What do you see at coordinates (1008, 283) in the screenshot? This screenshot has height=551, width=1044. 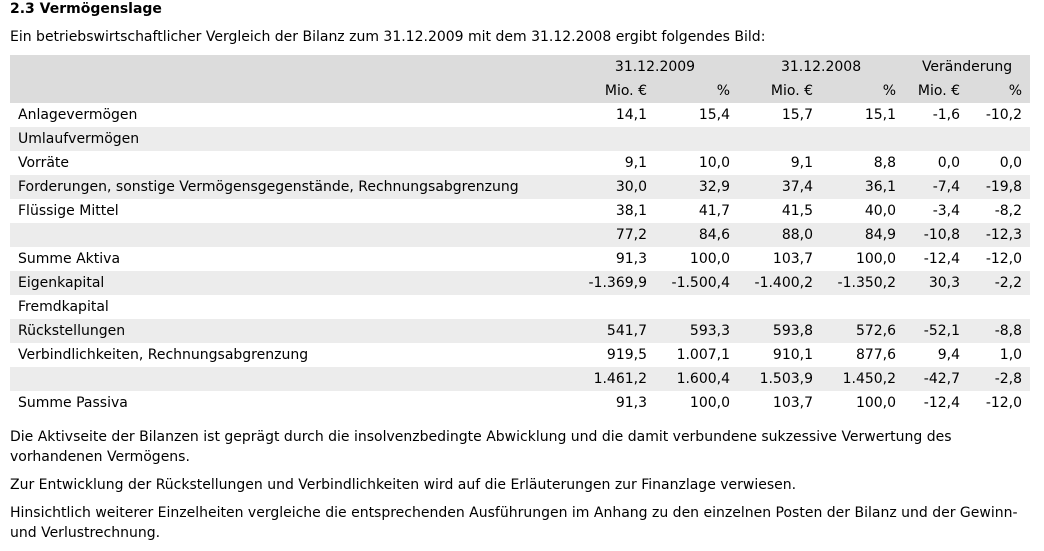 I see `value-cell: -2,2` at bounding box center [1008, 283].